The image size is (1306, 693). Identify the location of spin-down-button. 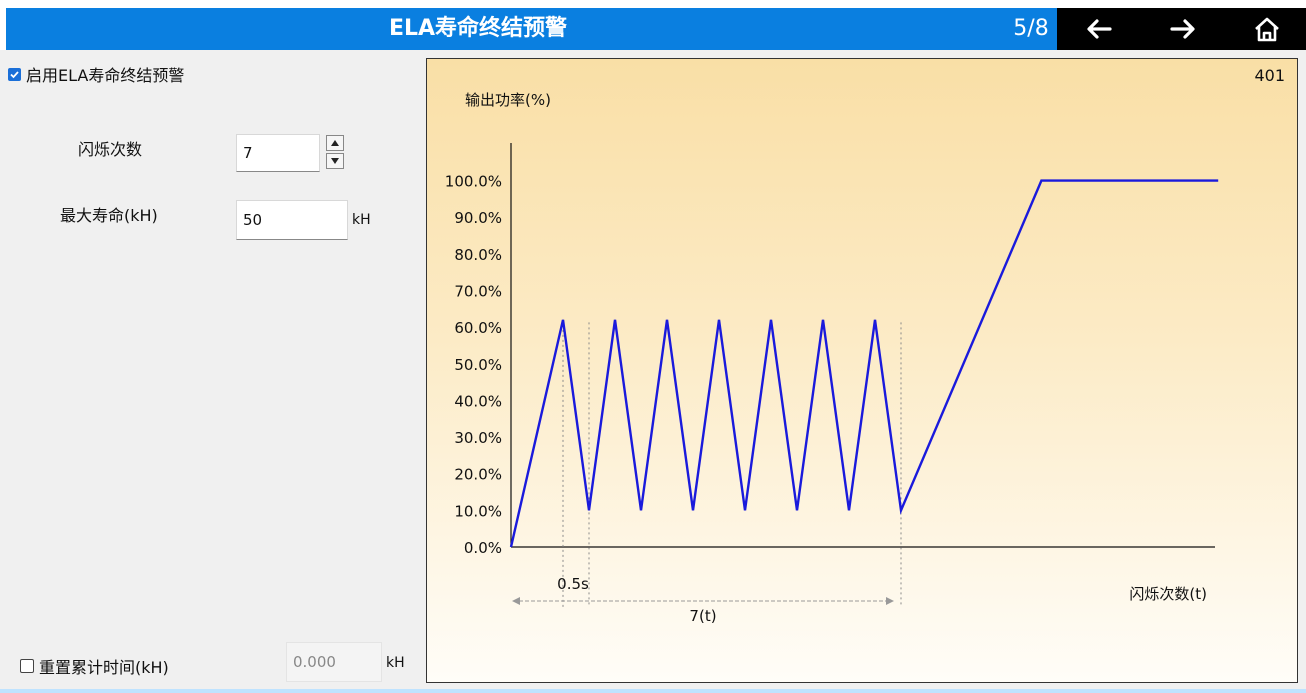
(335, 161).